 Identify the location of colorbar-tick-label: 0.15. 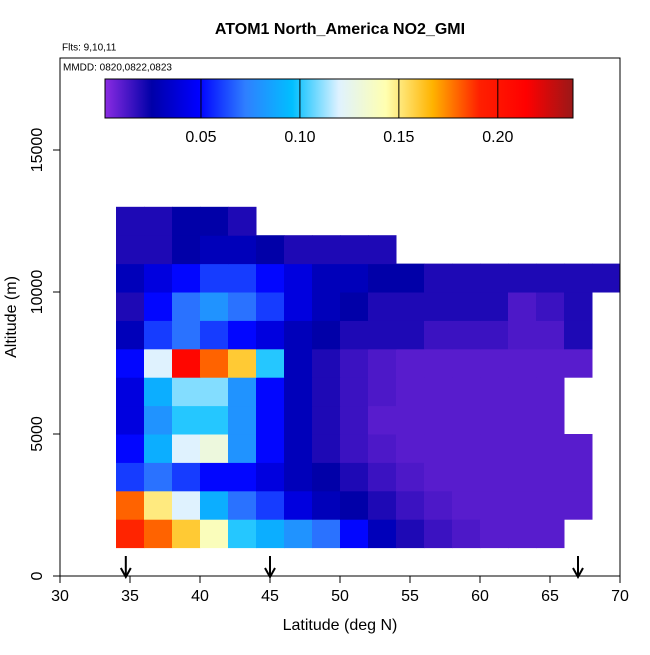
(398, 137).